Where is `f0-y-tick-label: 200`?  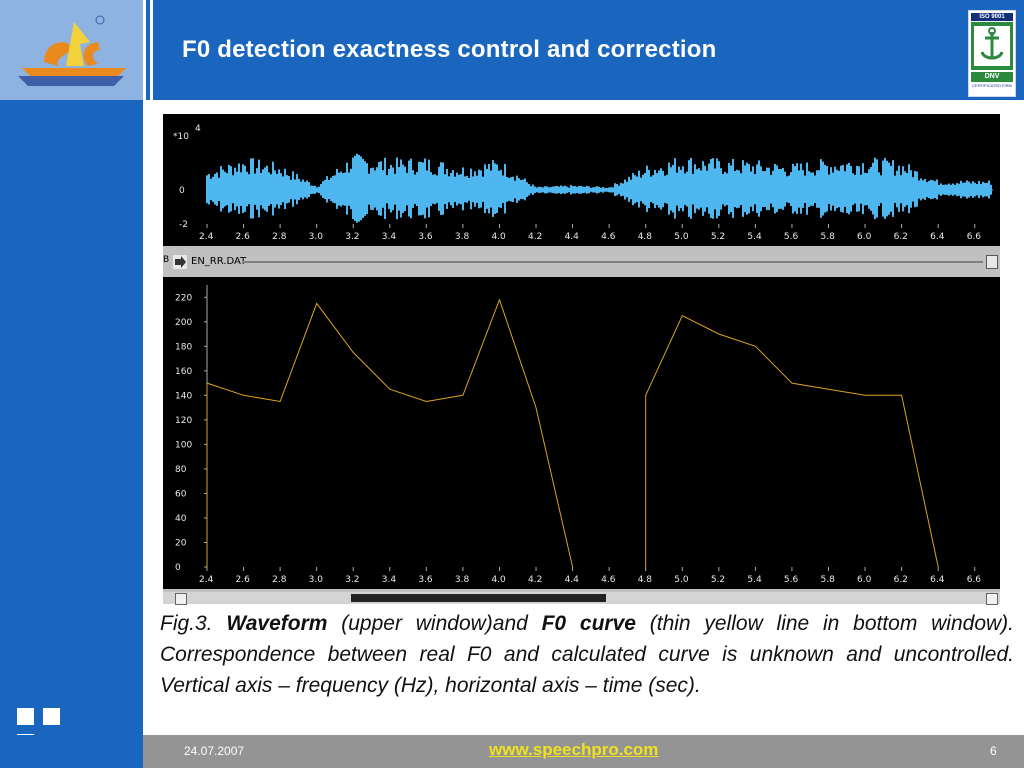
f0-y-tick-label: 200 is located at coordinates (183, 323).